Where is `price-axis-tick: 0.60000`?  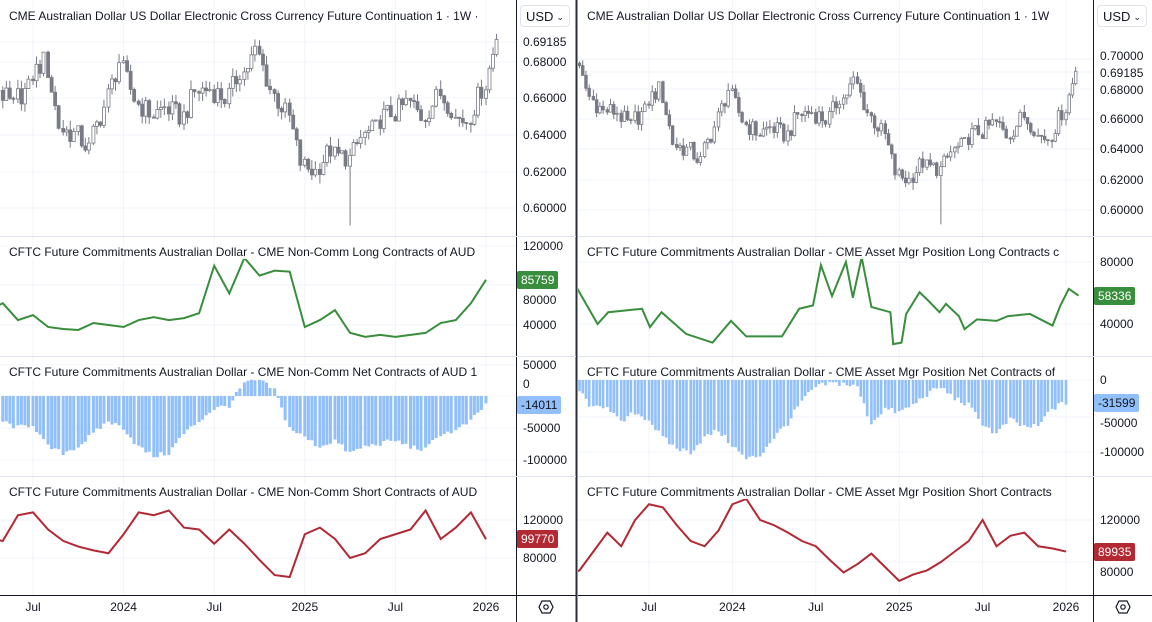
price-axis-tick: 0.60000 is located at coordinates (545, 208).